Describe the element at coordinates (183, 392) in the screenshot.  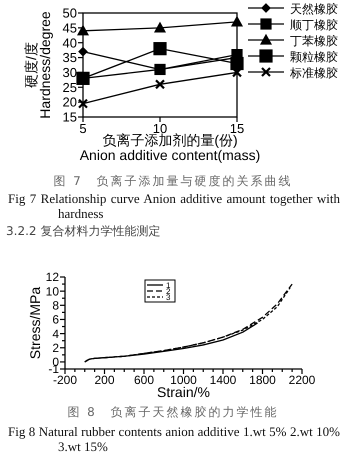
I see `x-axis-title: Strain/%` at that location.